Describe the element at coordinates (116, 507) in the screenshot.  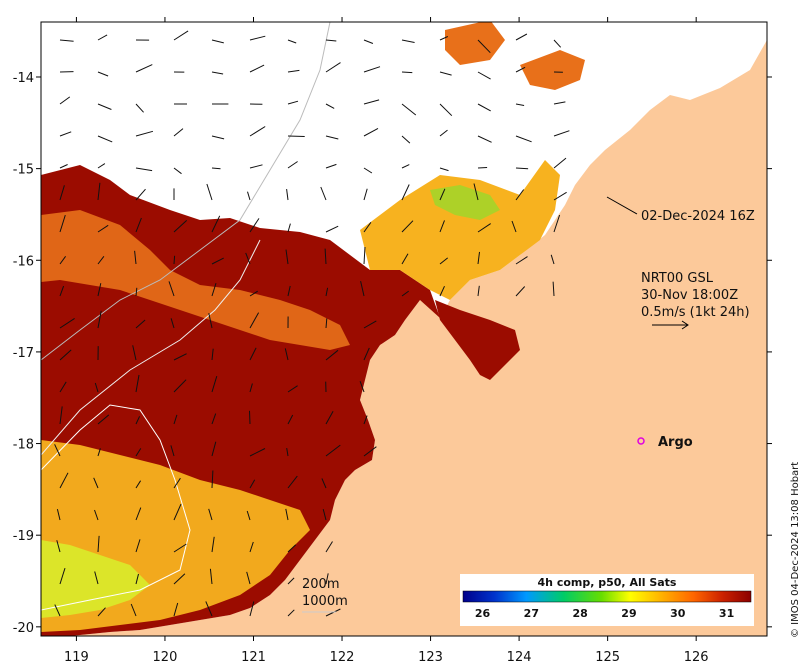
I see `isobath-1000m-contour` at that location.